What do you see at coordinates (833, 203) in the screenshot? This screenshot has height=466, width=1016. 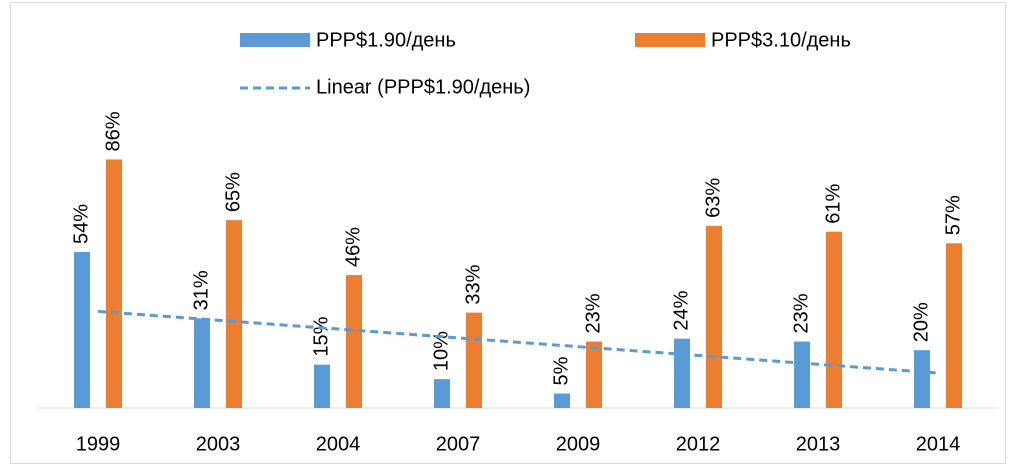 I see `data-label: 61%` at bounding box center [833, 203].